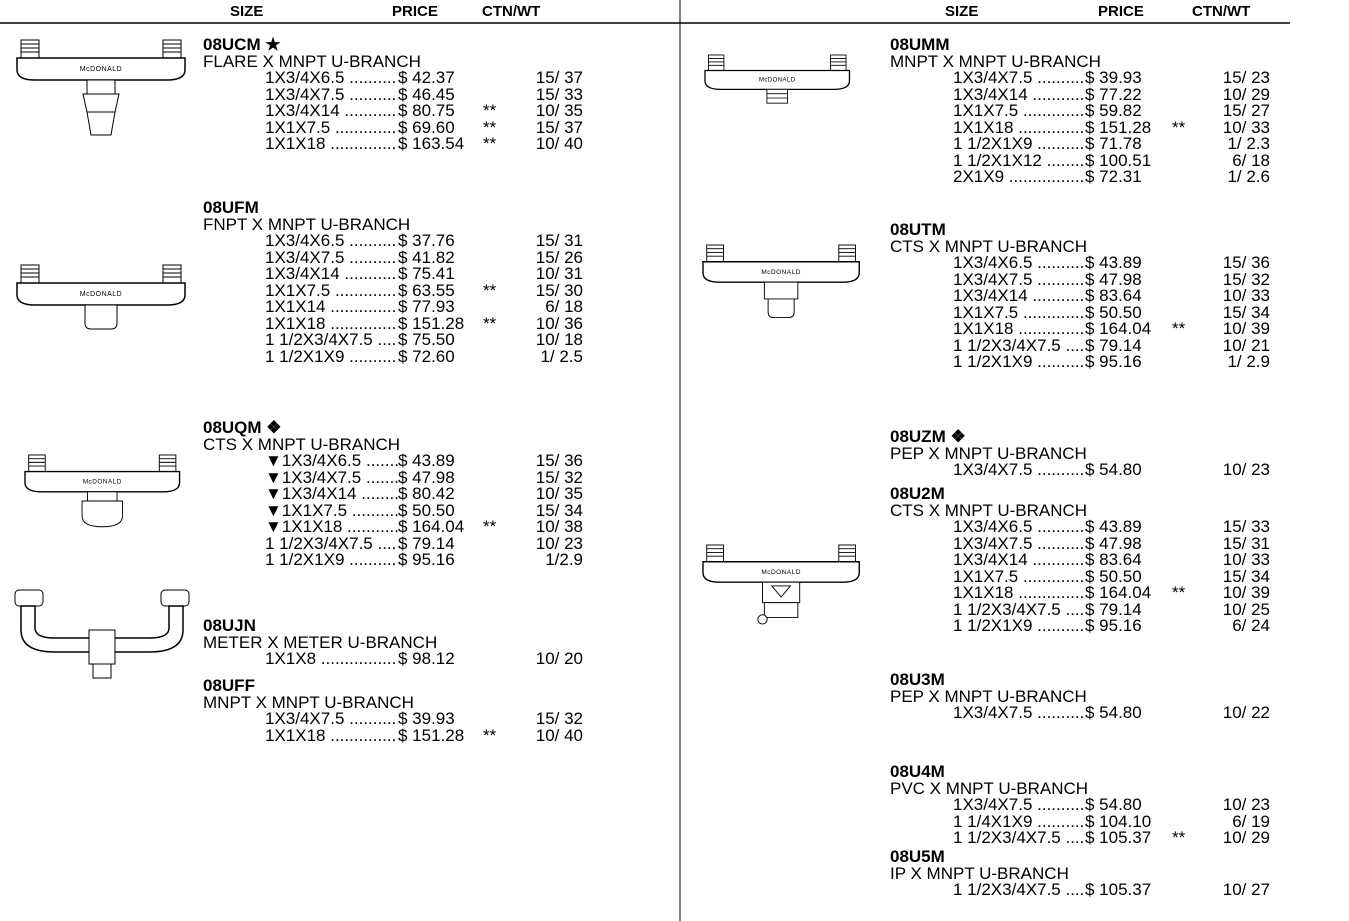  I want to click on price-row: 1X3/4X6.5$ 43.89 15/ 33, so click(1080, 526).